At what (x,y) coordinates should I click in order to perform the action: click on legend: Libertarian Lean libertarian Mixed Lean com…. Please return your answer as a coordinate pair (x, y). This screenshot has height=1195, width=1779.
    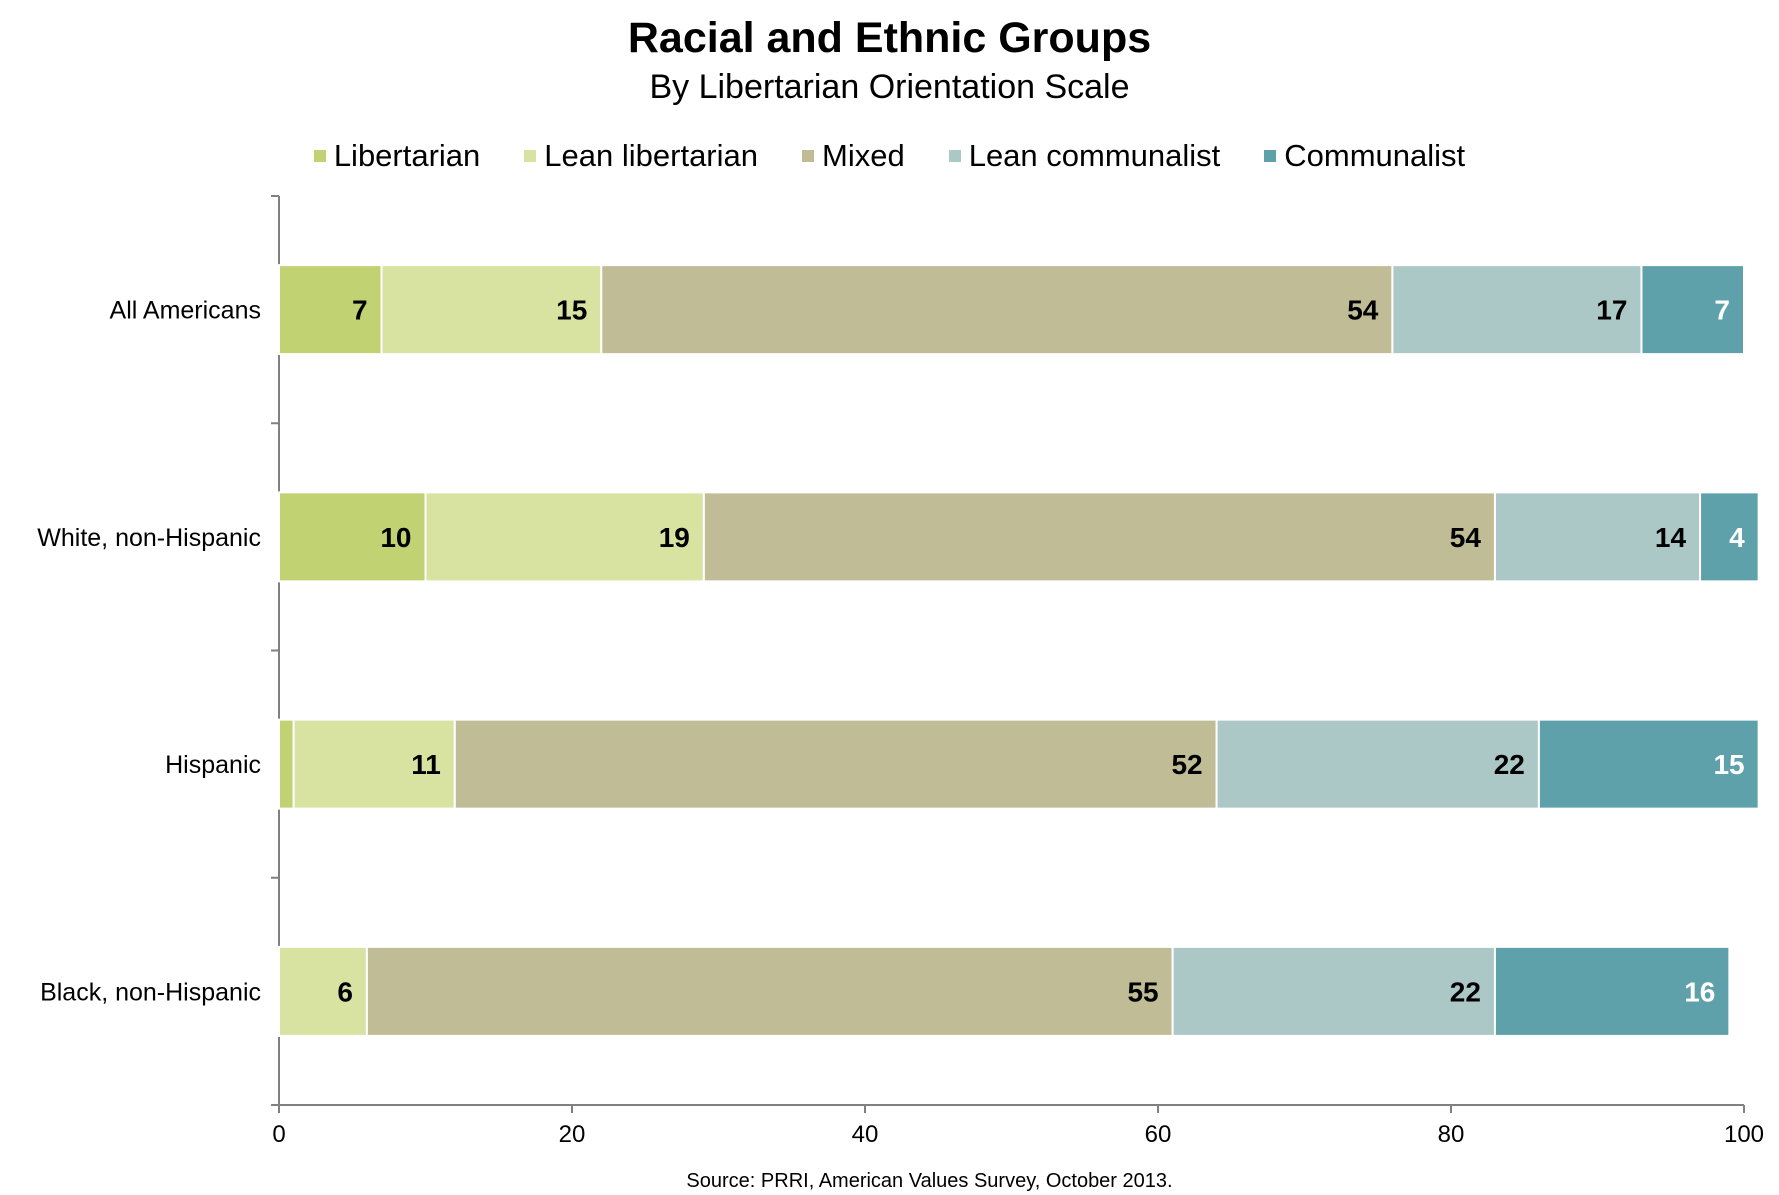
    Looking at the image, I should click on (889, 156).